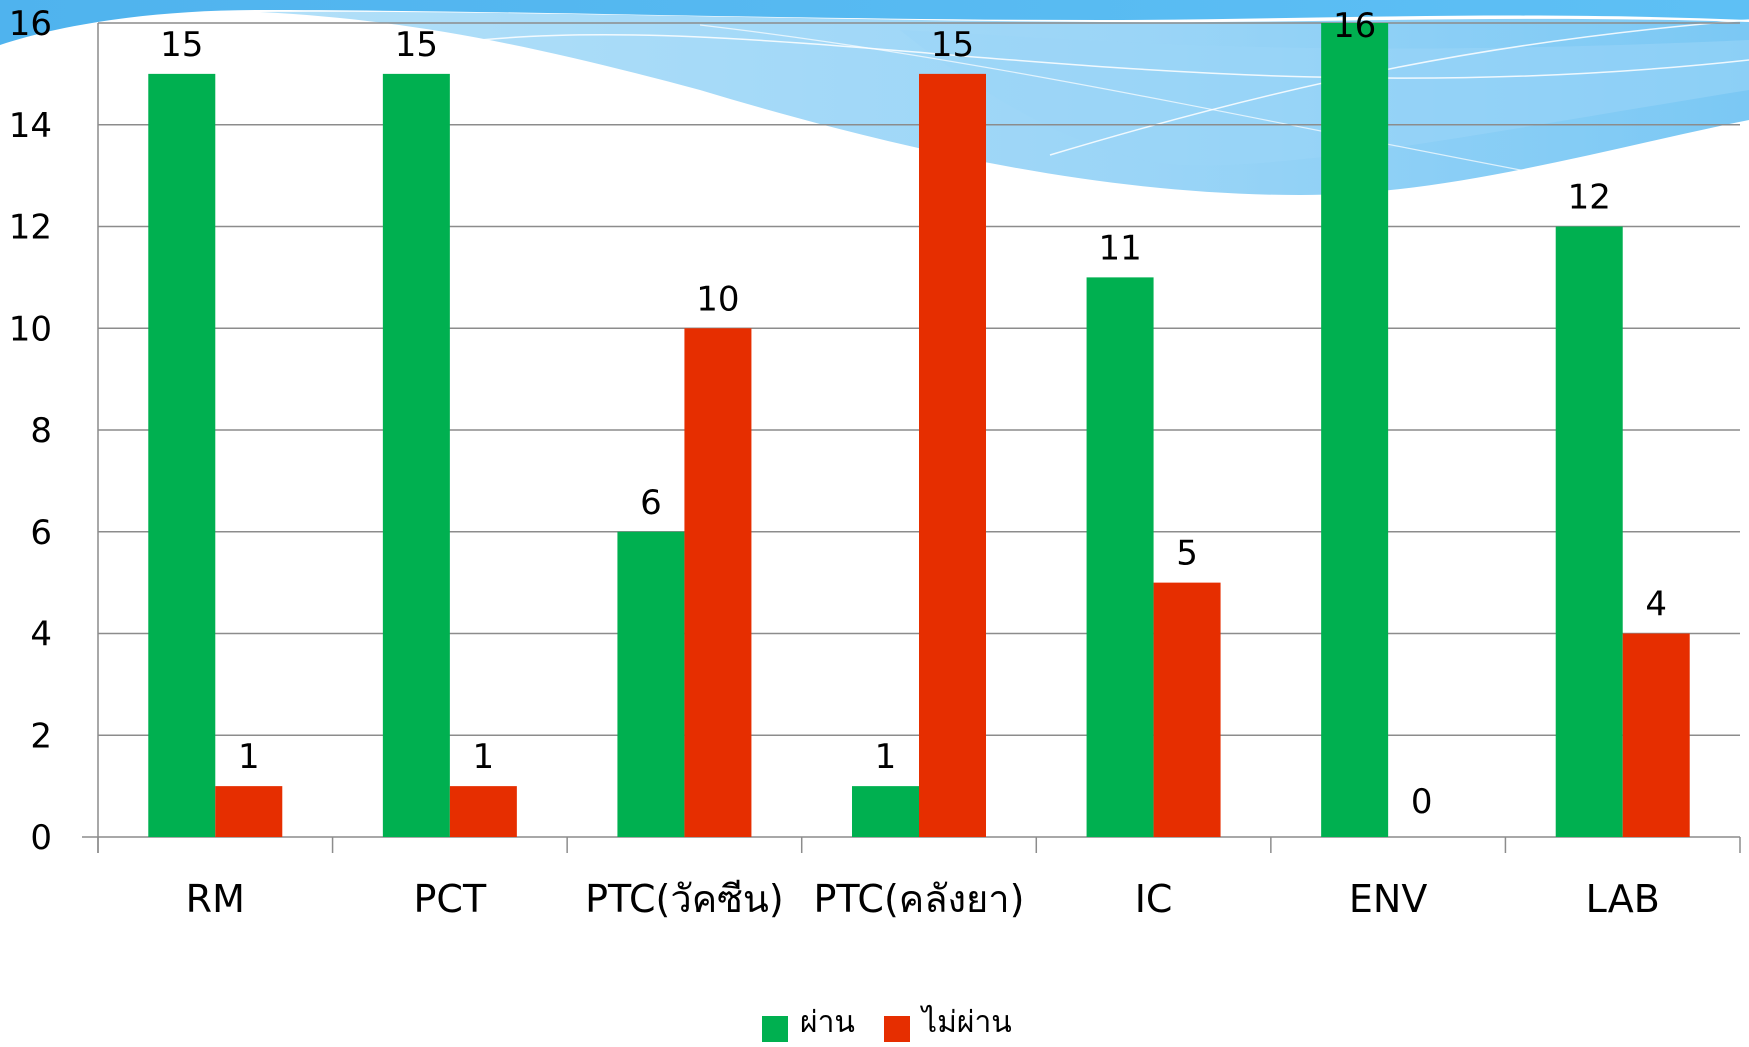 The height and width of the screenshot is (1047, 1749). What do you see at coordinates (450, 899) in the screenshot?
I see `category-label: PCT` at bounding box center [450, 899].